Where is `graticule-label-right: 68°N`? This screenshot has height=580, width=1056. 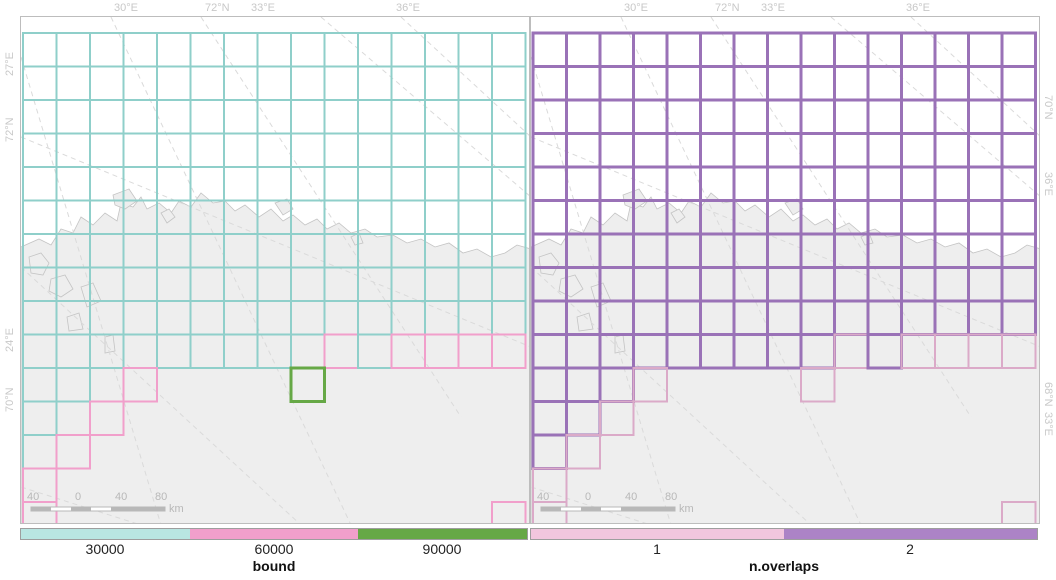
graticule-label-right: 68°N is located at coordinates (1048, 394).